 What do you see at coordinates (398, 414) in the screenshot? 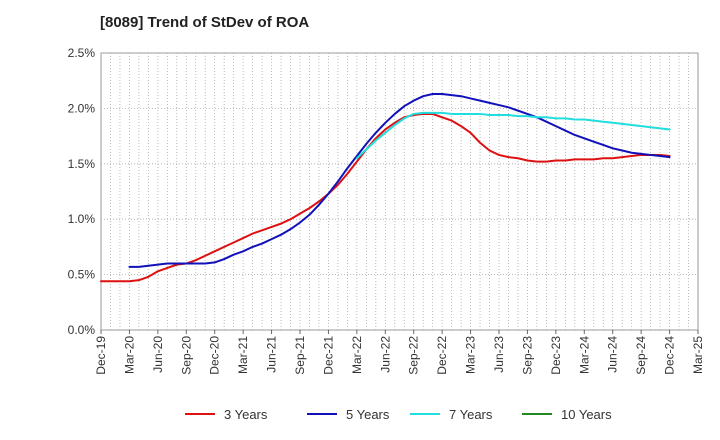
I see `legend: 3 Years 5 Years 7 Years 10 Years` at bounding box center [398, 414].